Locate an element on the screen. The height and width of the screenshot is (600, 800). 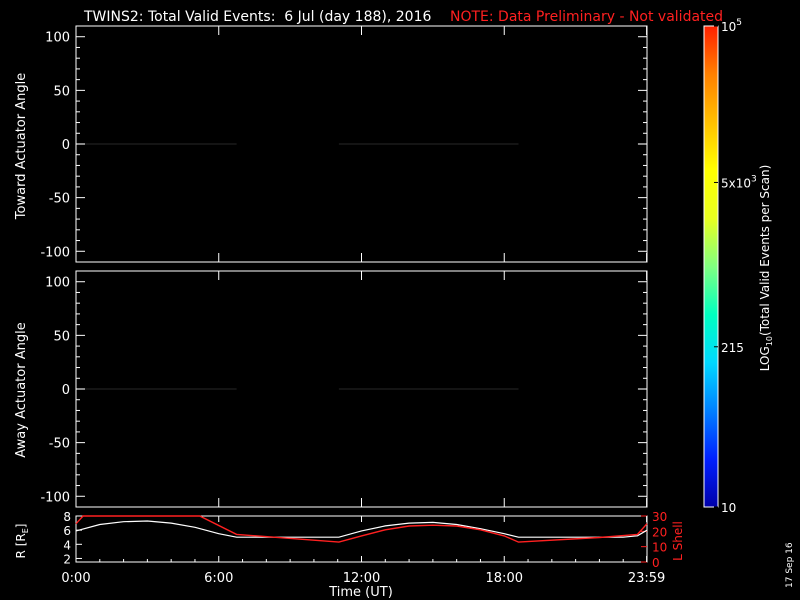
away-angle-ytick-label: 0 is located at coordinates (66, 390).